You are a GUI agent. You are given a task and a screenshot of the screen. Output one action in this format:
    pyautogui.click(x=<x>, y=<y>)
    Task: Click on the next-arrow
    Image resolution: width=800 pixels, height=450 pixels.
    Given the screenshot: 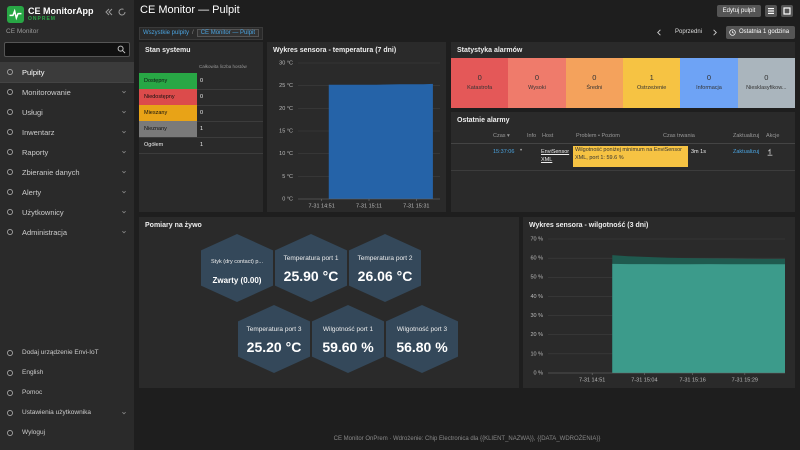 What is the action you would take?
    pyautogui.click(x=714, y=32)
    